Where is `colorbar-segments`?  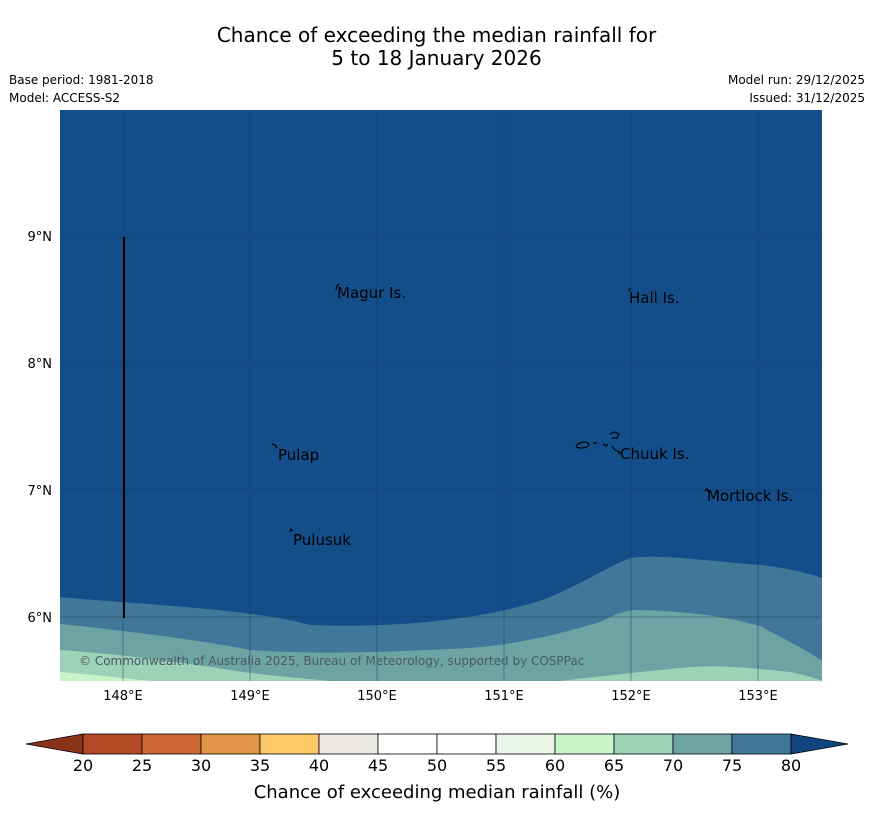 colorbar-segments is located at coordinates (437, 744).